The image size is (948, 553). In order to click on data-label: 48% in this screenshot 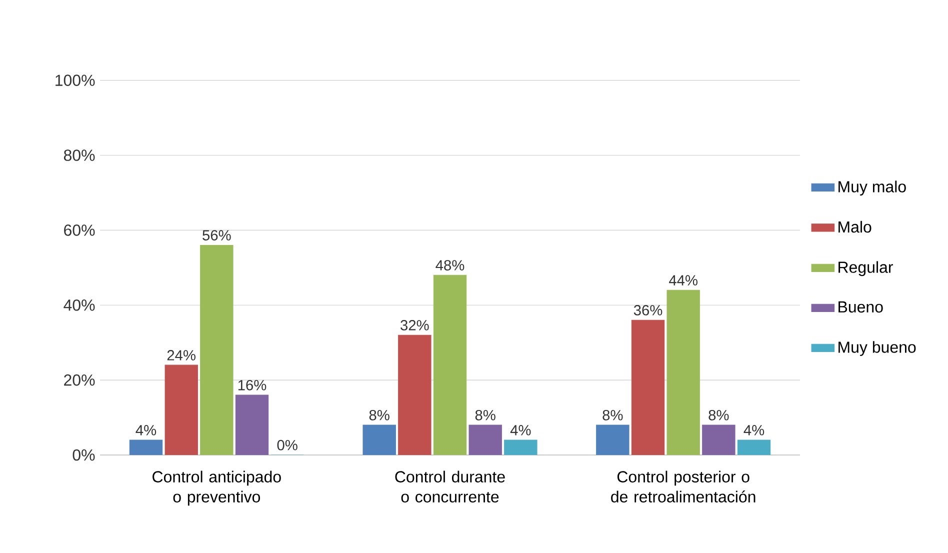, I will do `click(450, 265)`.